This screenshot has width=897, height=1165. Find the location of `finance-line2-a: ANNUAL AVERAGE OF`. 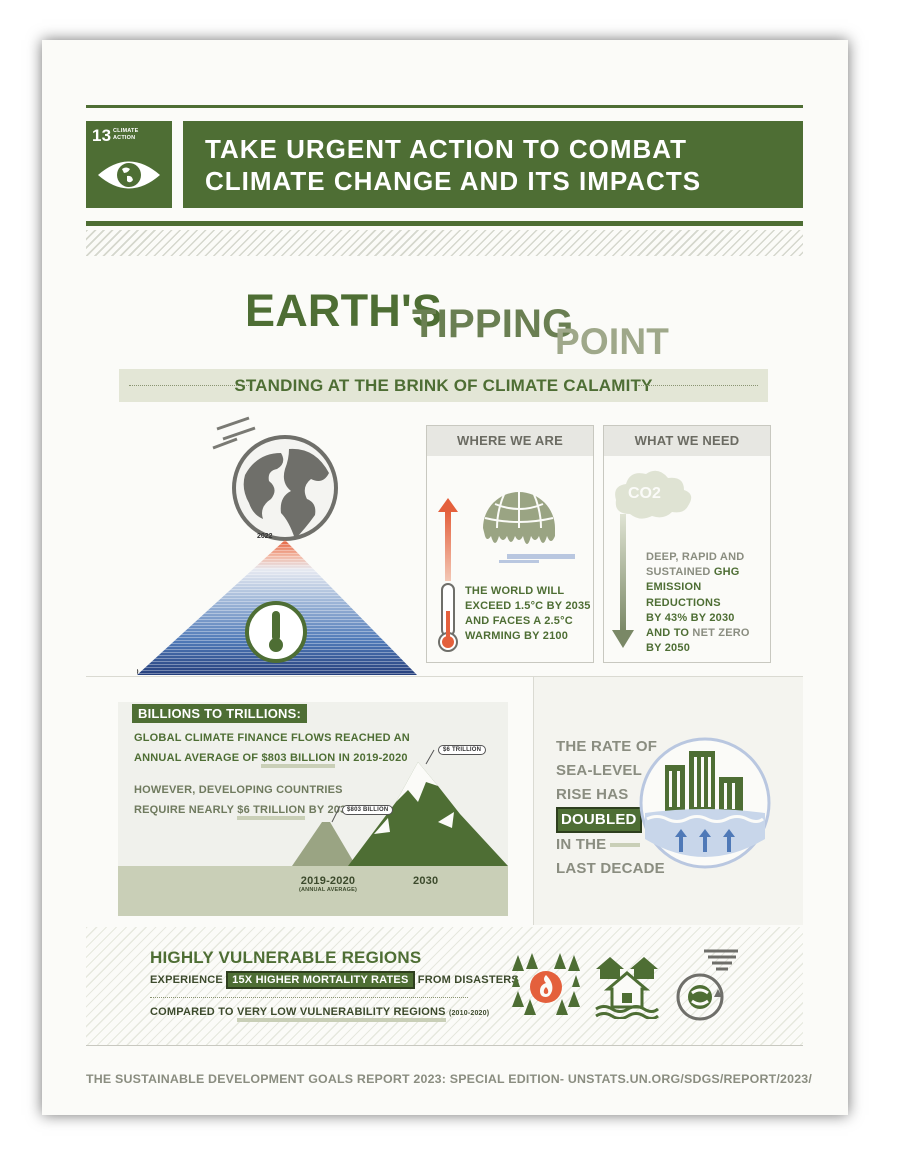

finance-line2-a: ANNUAL AVERAGE OF is located at coordinates (198, 758).